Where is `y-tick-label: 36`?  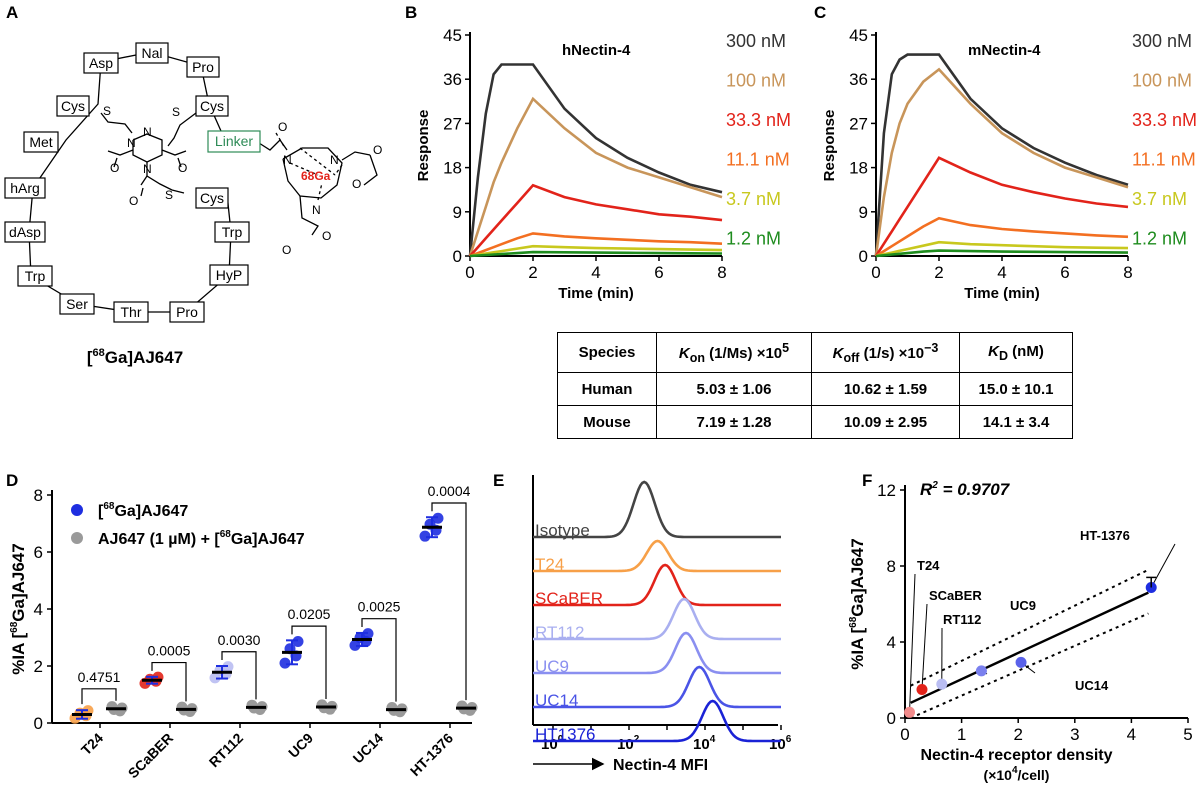 y-tick-label: 36 is located at coordinates (452, 79).